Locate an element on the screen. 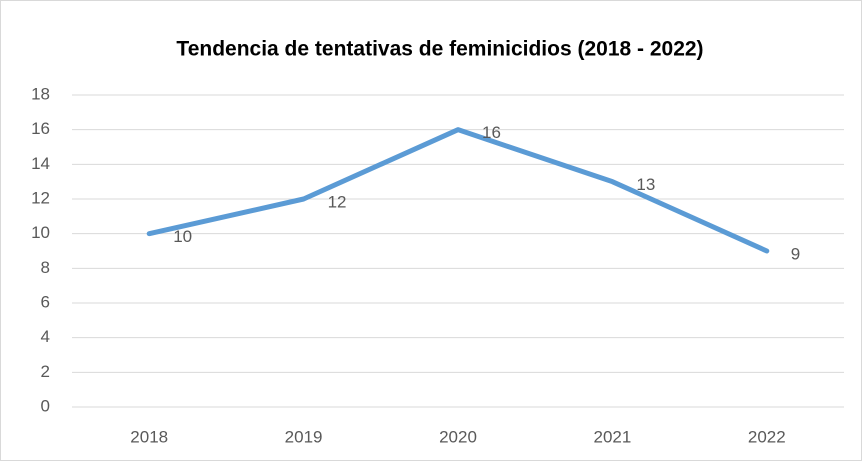  x-tick-label: 2020 is located at coordinates (458, 436).